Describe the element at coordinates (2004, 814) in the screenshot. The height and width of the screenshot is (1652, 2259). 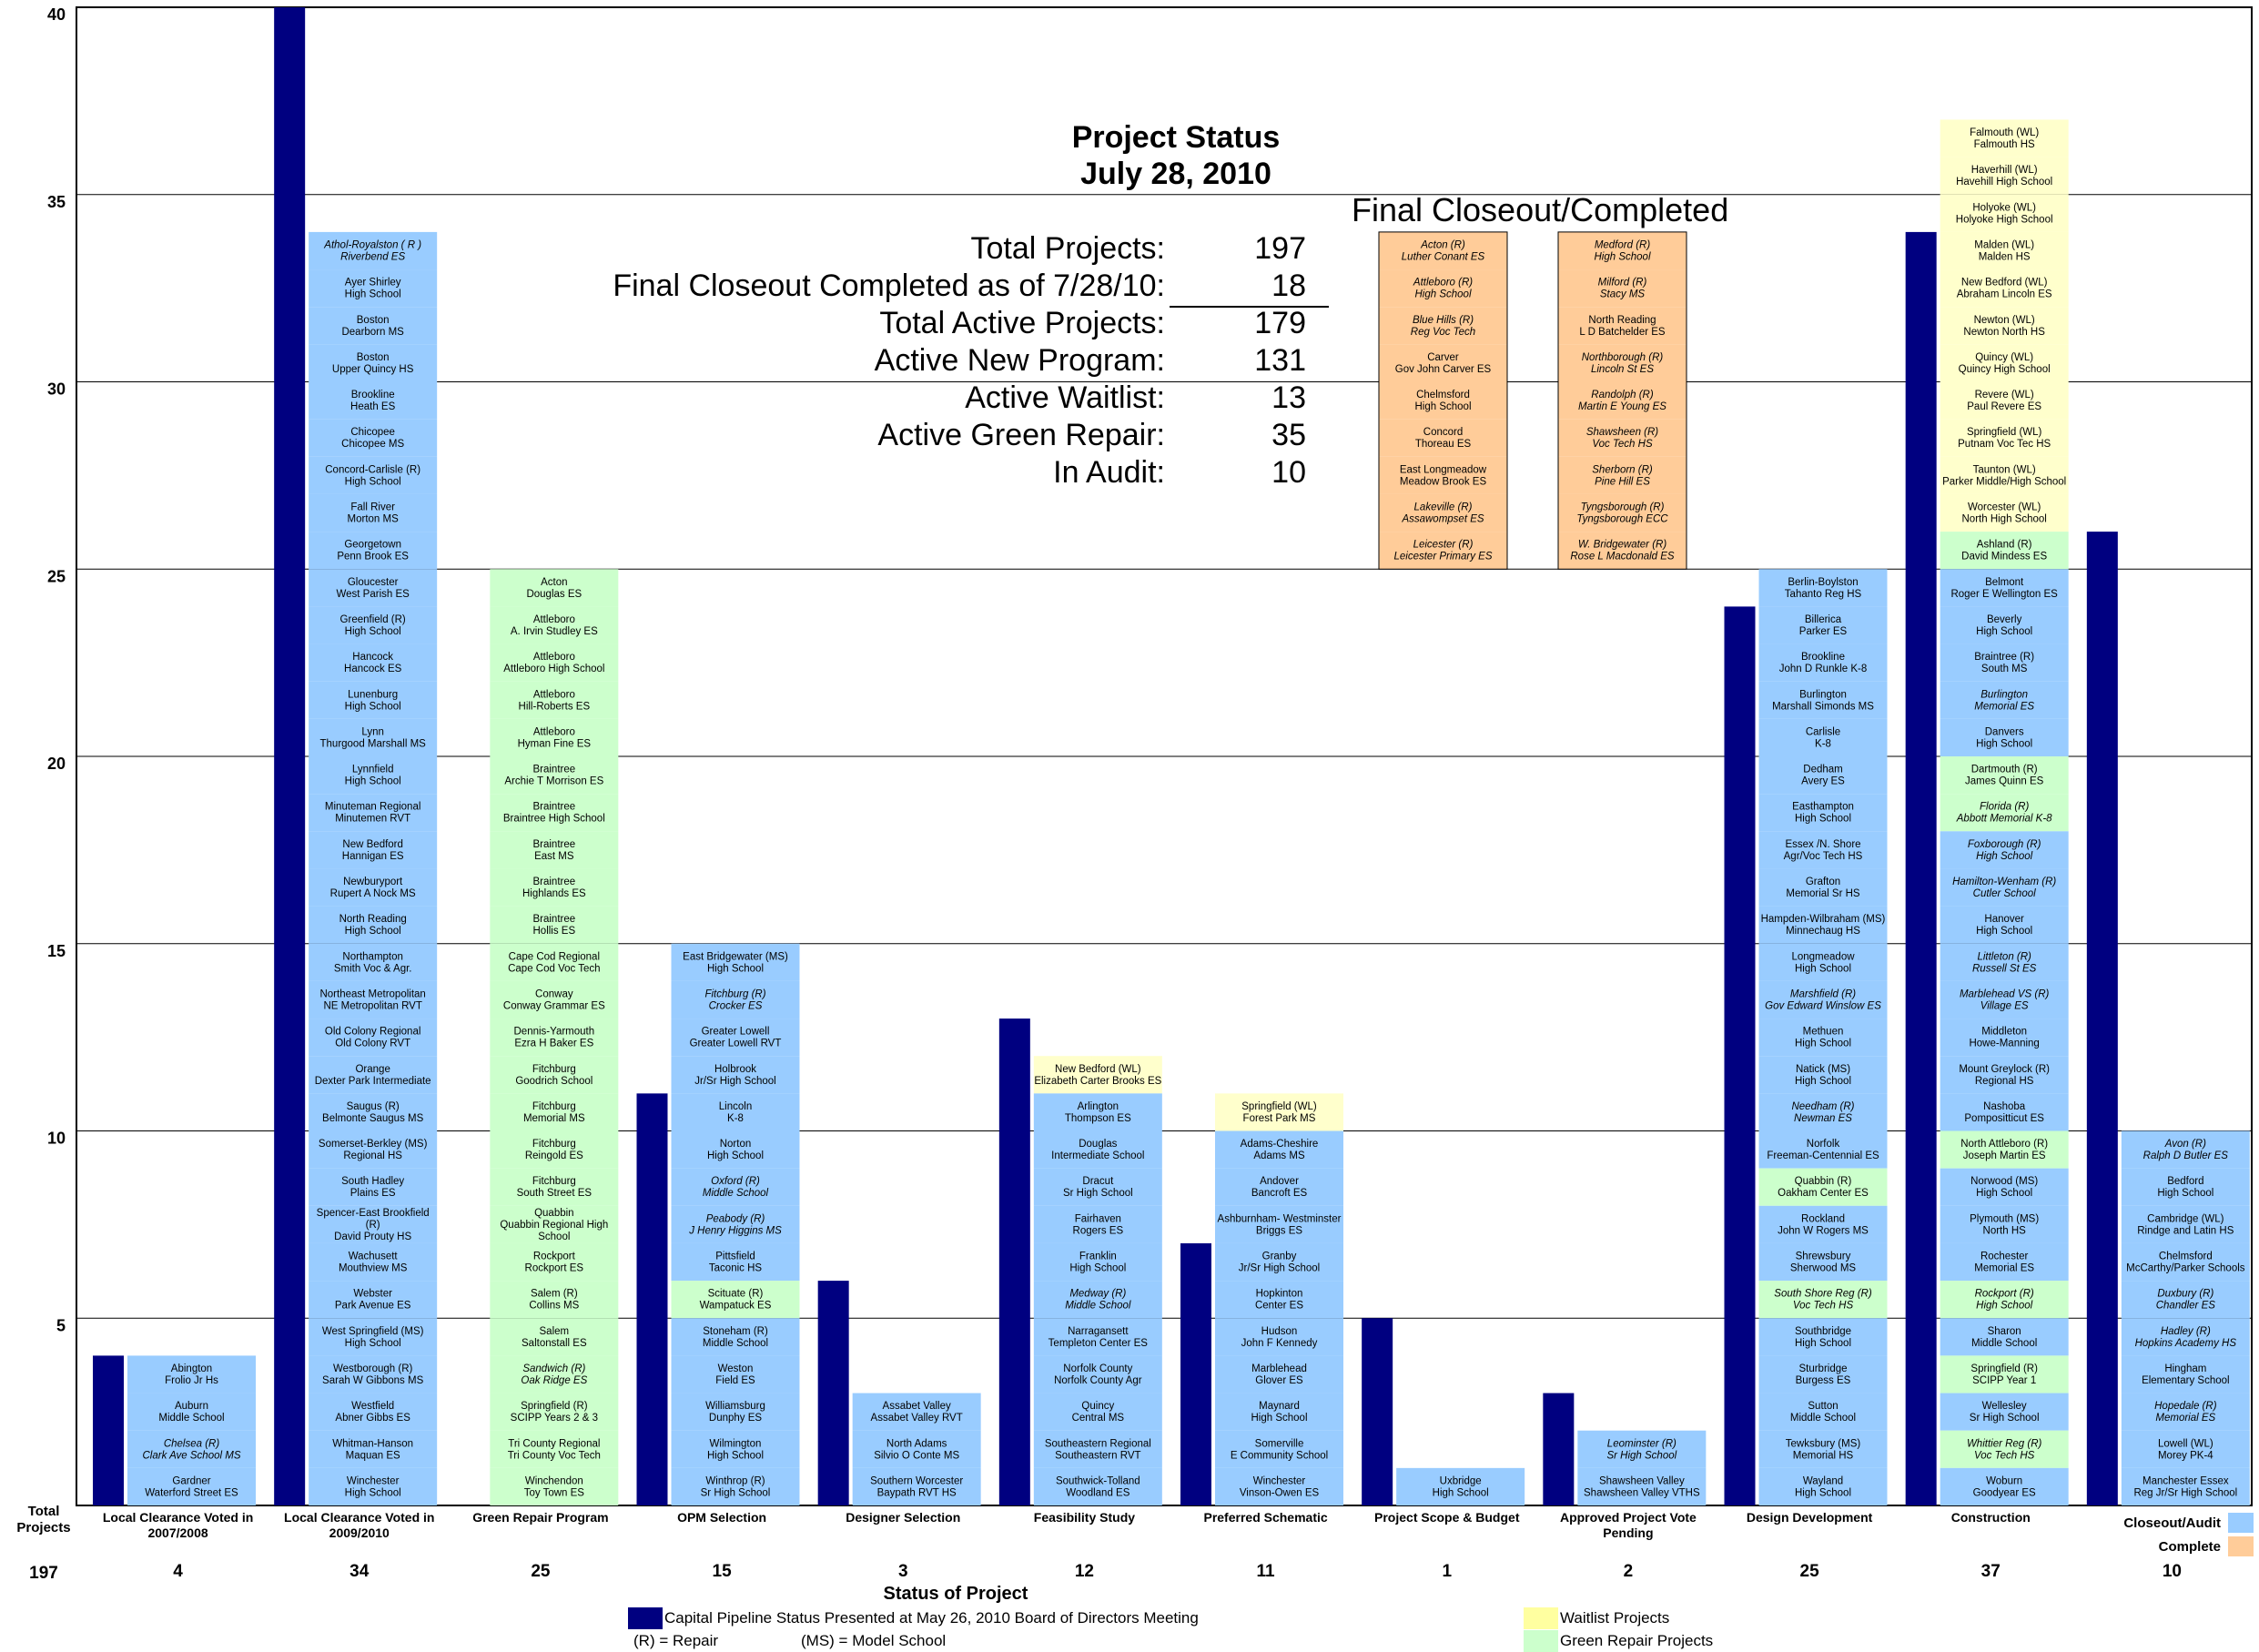
I see `project-label: Florida (R) Abbott Memorial K-8` at that location.